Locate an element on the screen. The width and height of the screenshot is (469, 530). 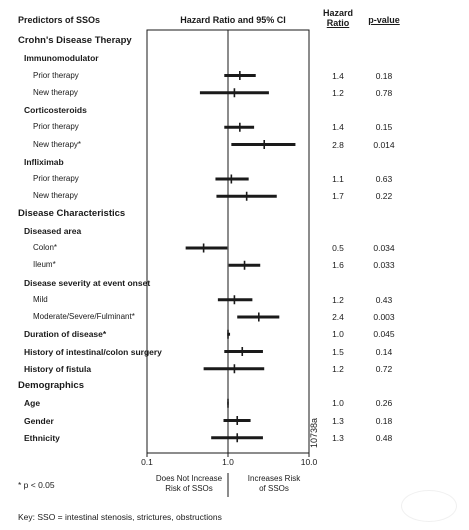
header-p-value: p-value is located at coordinates (384, 20).